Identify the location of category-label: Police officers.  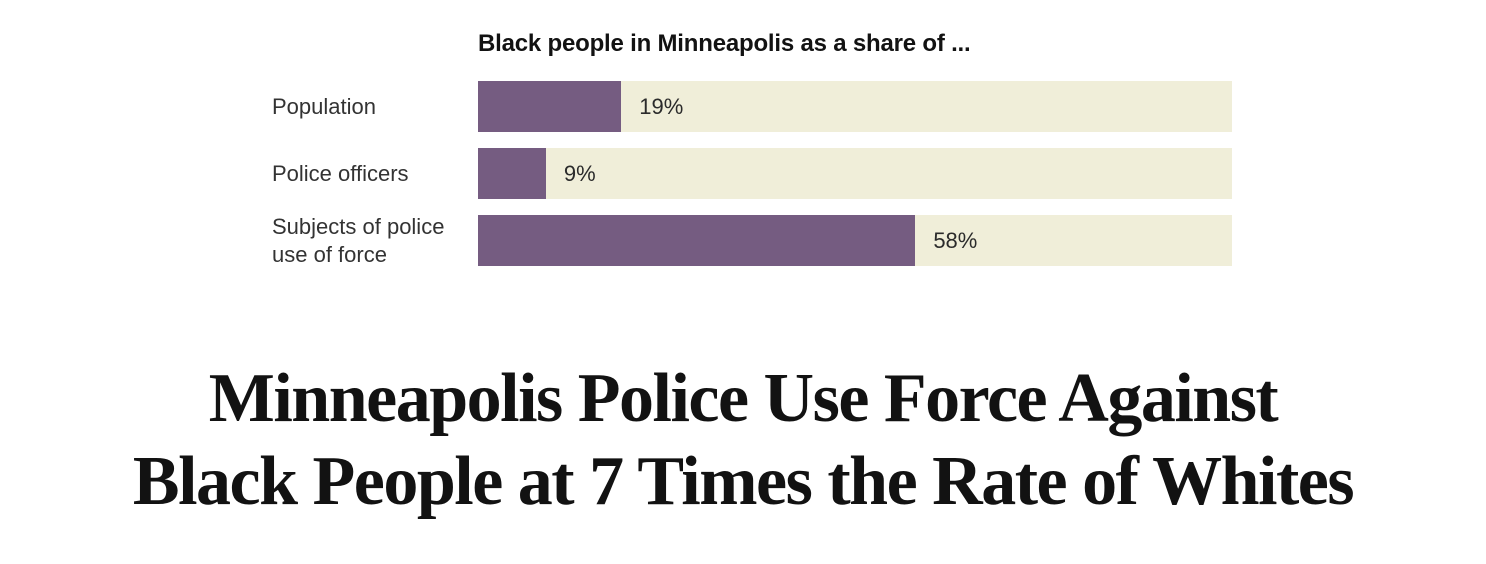
(340, 173).